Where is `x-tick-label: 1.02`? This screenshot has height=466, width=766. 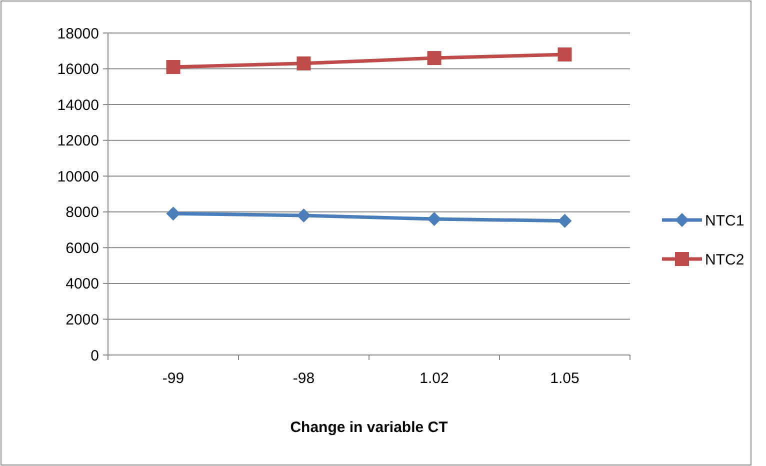 x-tick-label: 1.02 is located at coordinates (434, 378).